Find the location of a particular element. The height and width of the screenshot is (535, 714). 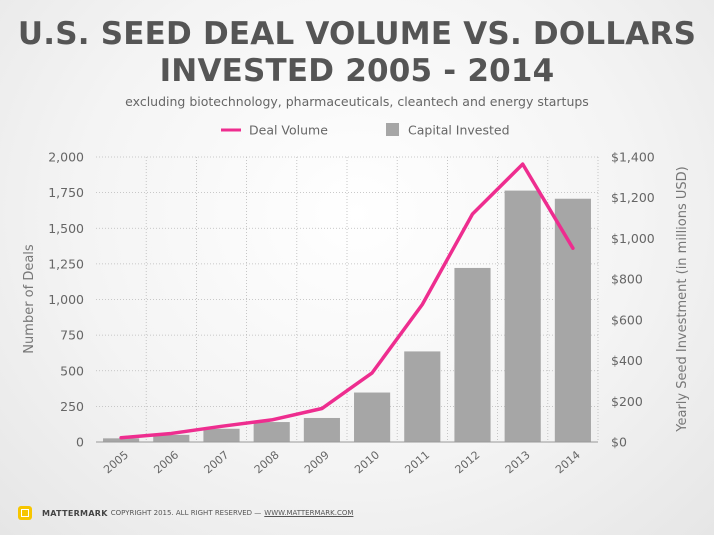

x-tick-label: 2011 is located at coordinates (417, 462).